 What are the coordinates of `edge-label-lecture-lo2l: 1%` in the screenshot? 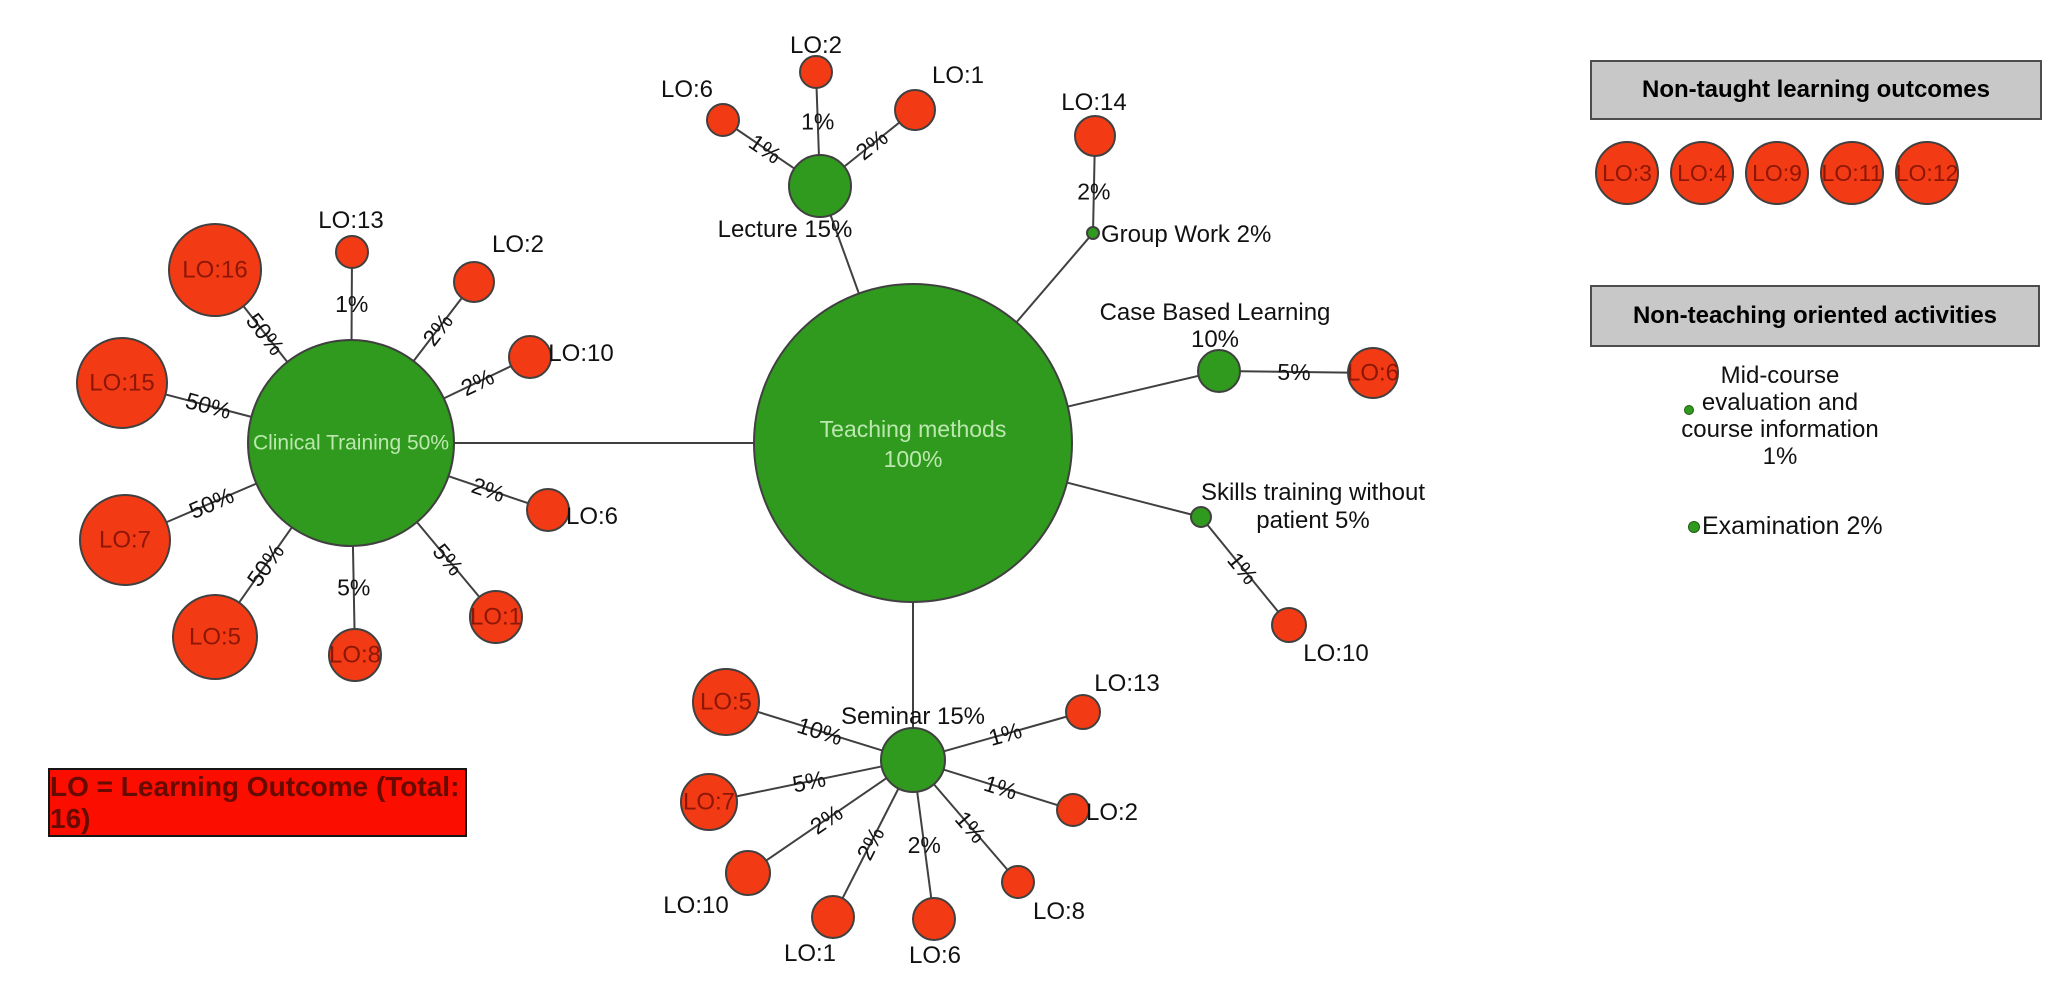 It's located at (817, 122).